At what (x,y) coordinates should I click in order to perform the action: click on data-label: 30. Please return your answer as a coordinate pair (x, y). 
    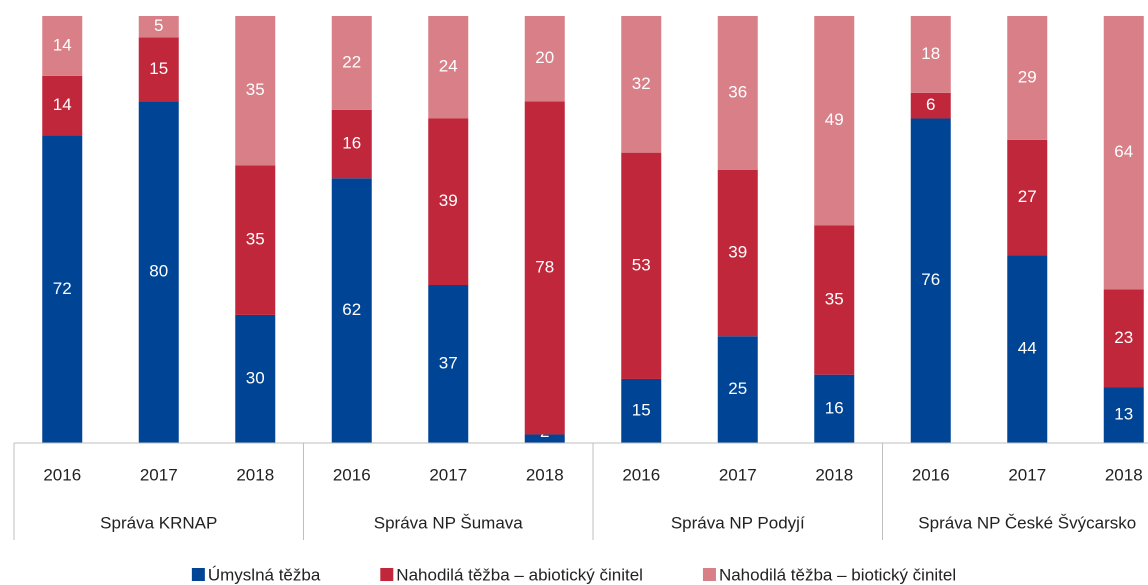
    Looking at the image, I should click on (255, 377).